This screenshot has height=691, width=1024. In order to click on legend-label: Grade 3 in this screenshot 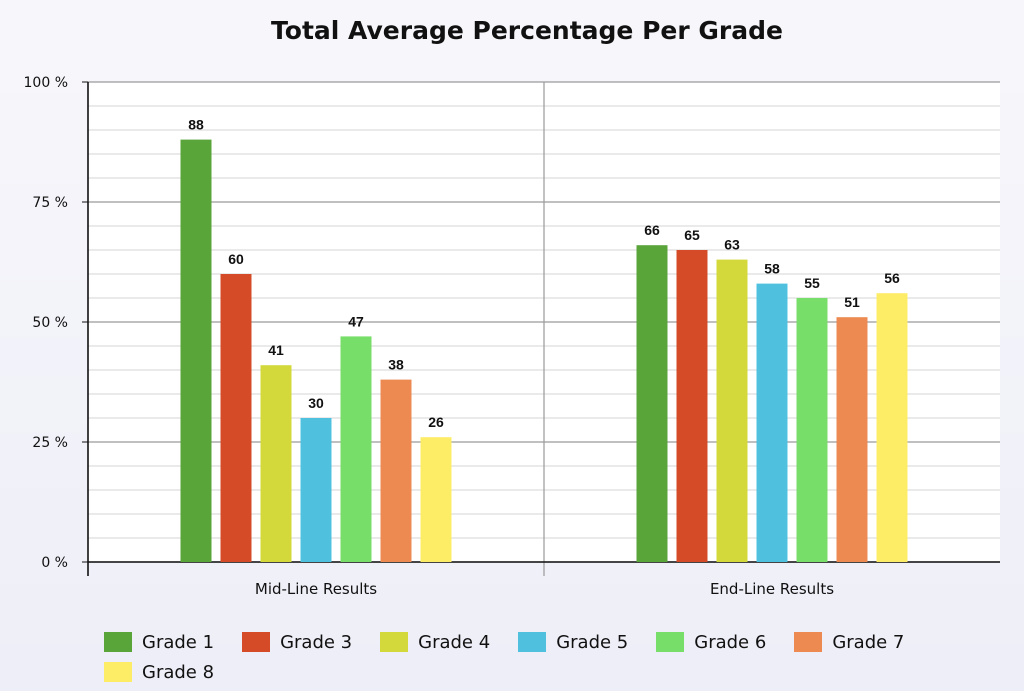, I will do `click(316, 642)`.